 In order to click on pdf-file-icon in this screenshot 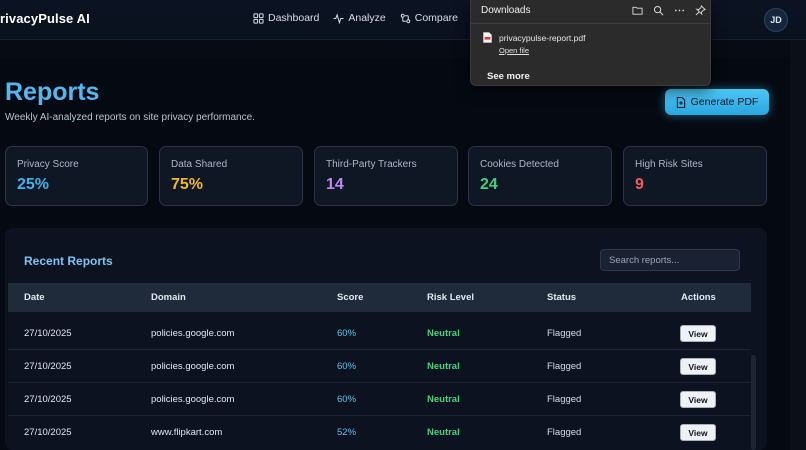, I will do `click(487, 37)`.